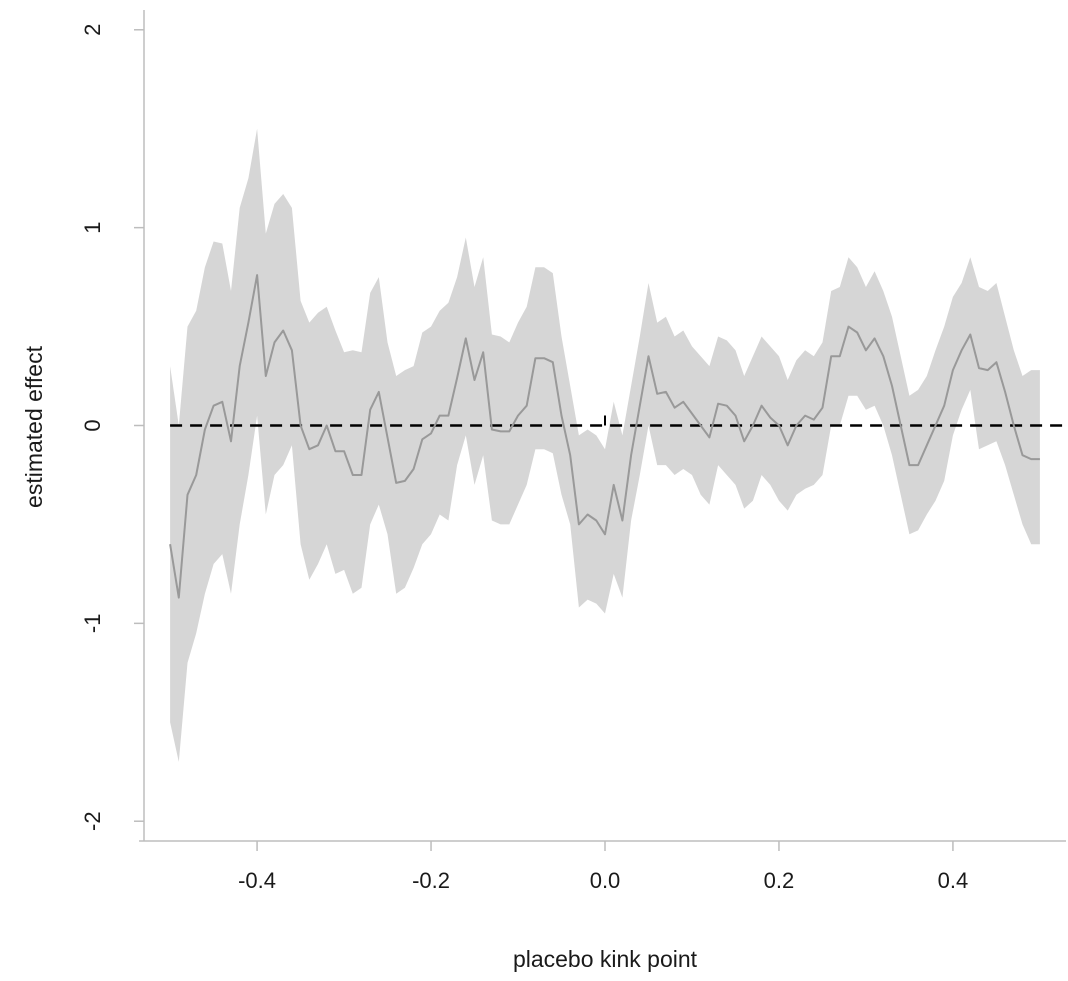 This screenshot has width=1068, height=981. Describe the element at coordinates (602, 866) in the screenshot. I see `x-axis: -0.4 -0.2 0.0 0.2 0.4` at that location.